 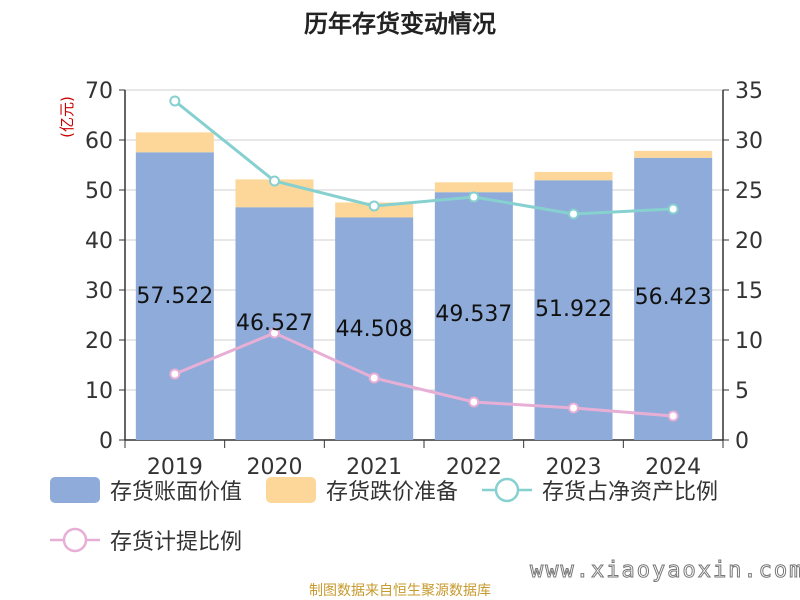 I want to click on legend-item-provision-ratio: 存货计提比例, so click(x=146, y=540).